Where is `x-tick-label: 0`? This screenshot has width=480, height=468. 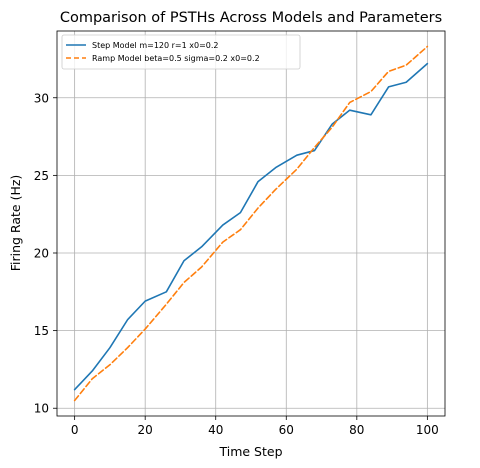 x-tick-label: 0 is located at coordinates (75, 430).